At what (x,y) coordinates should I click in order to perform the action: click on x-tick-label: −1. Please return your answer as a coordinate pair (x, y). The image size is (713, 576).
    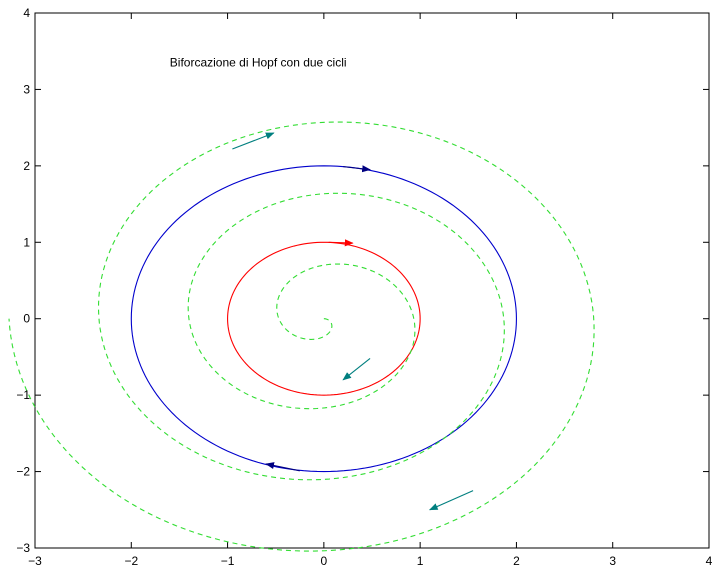
    Looking at the image, I should click on (228, 561).